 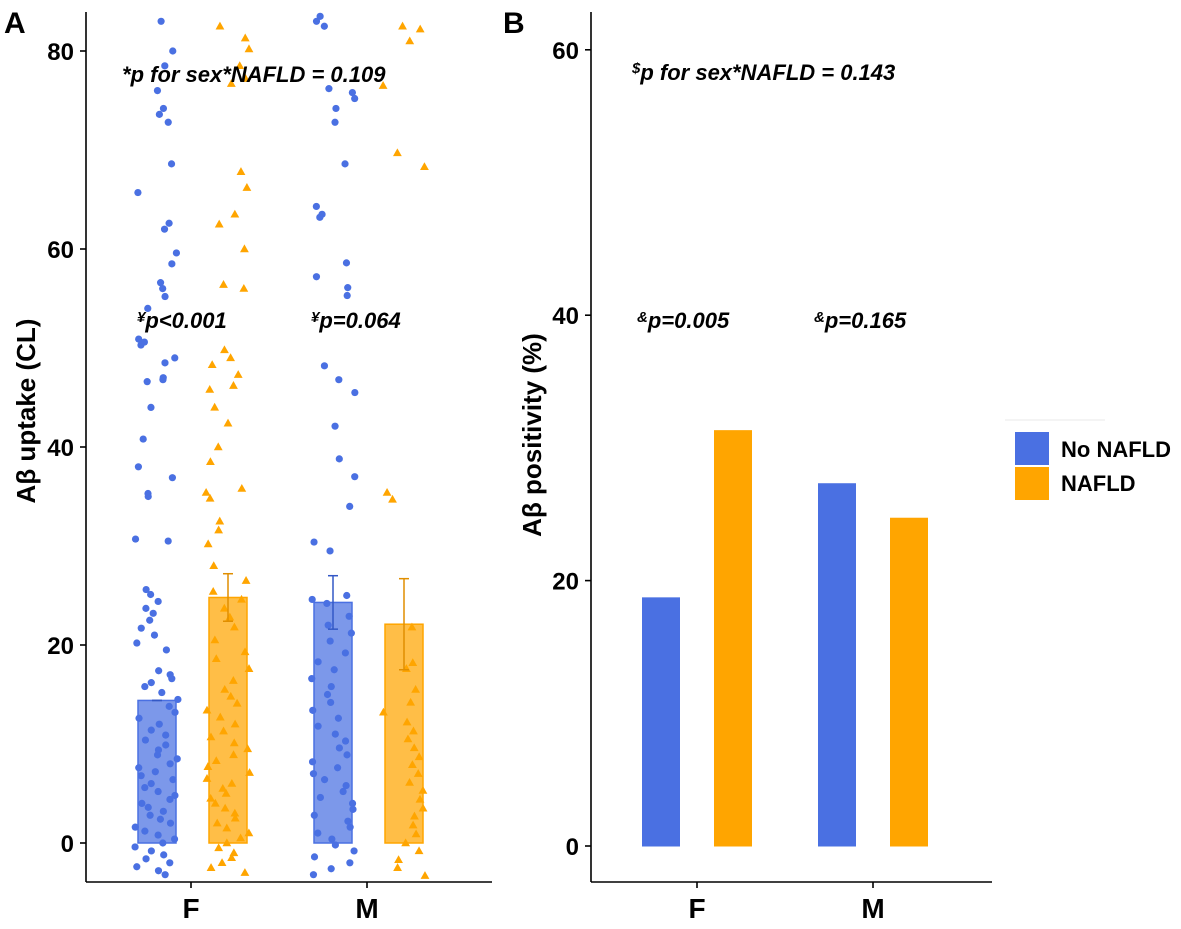 I want to click on panel-a-f-annotation-symbol: ¥, so click(x=142, y=317).